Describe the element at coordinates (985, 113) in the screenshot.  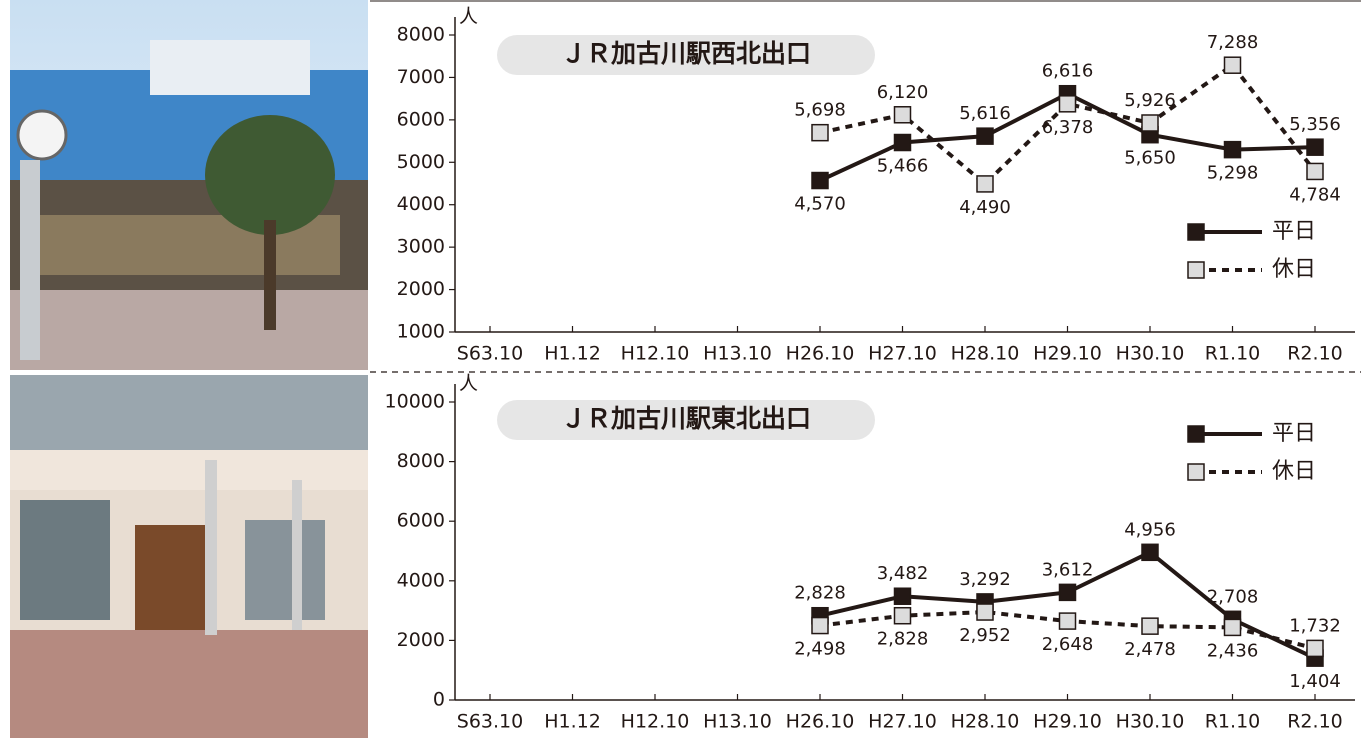
I see `value-label: 5,616` at that location.